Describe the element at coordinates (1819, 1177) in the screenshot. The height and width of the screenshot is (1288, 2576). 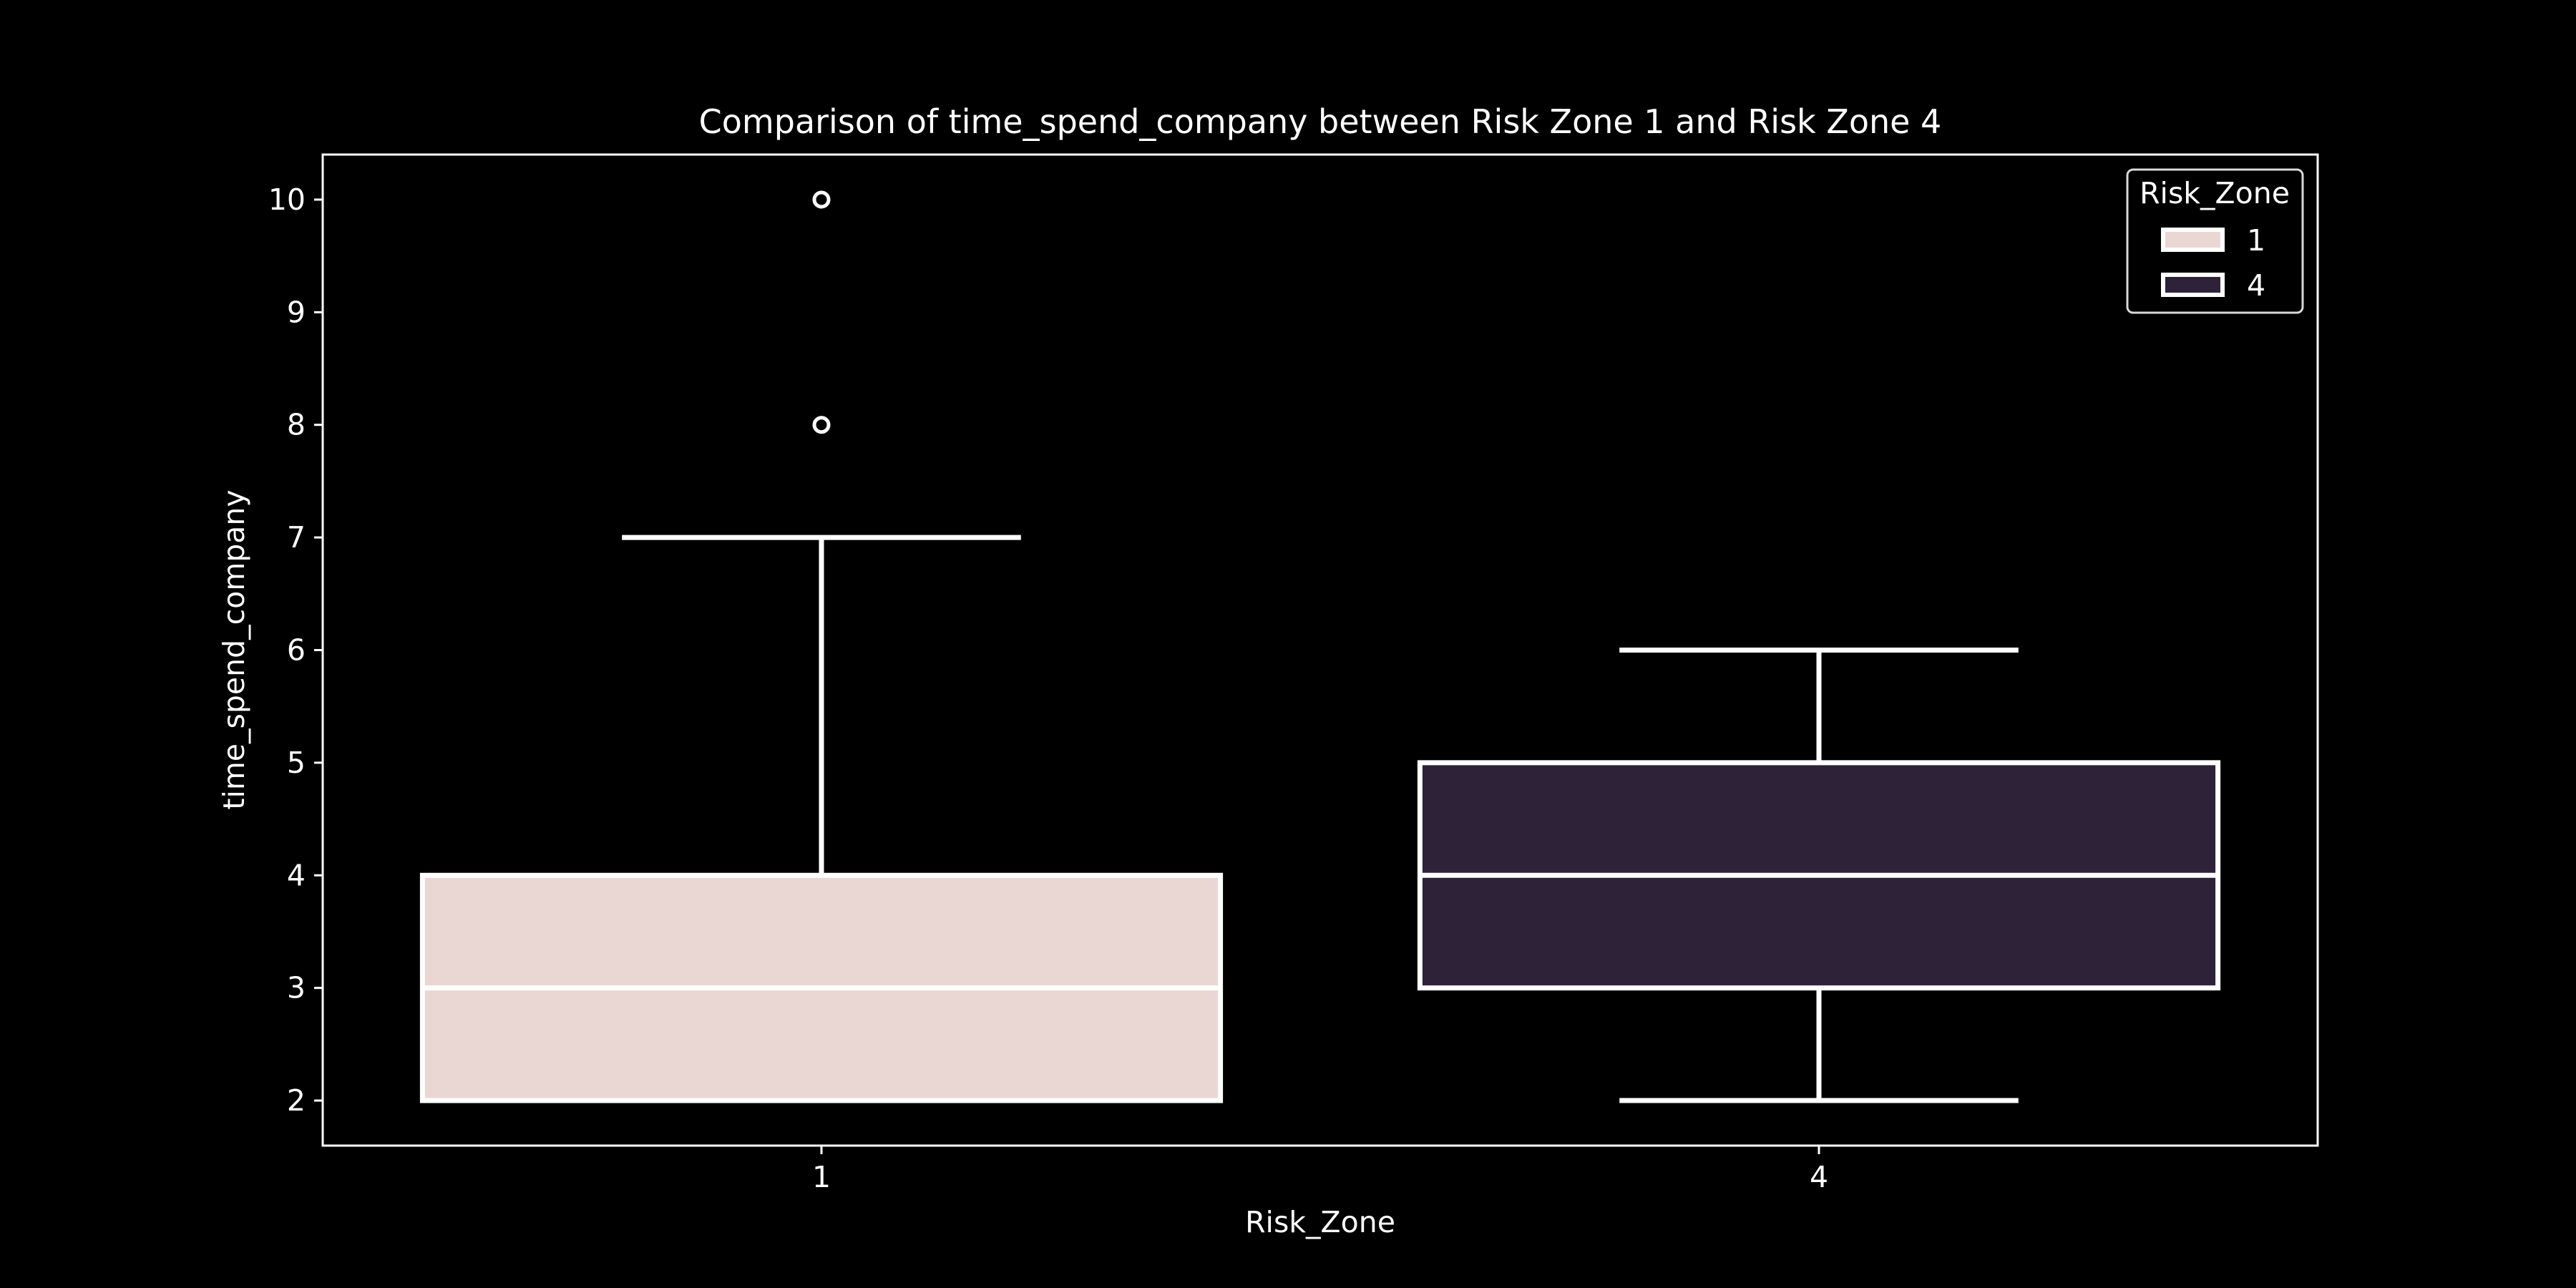
I see `x-tick-label: 4` at that location.